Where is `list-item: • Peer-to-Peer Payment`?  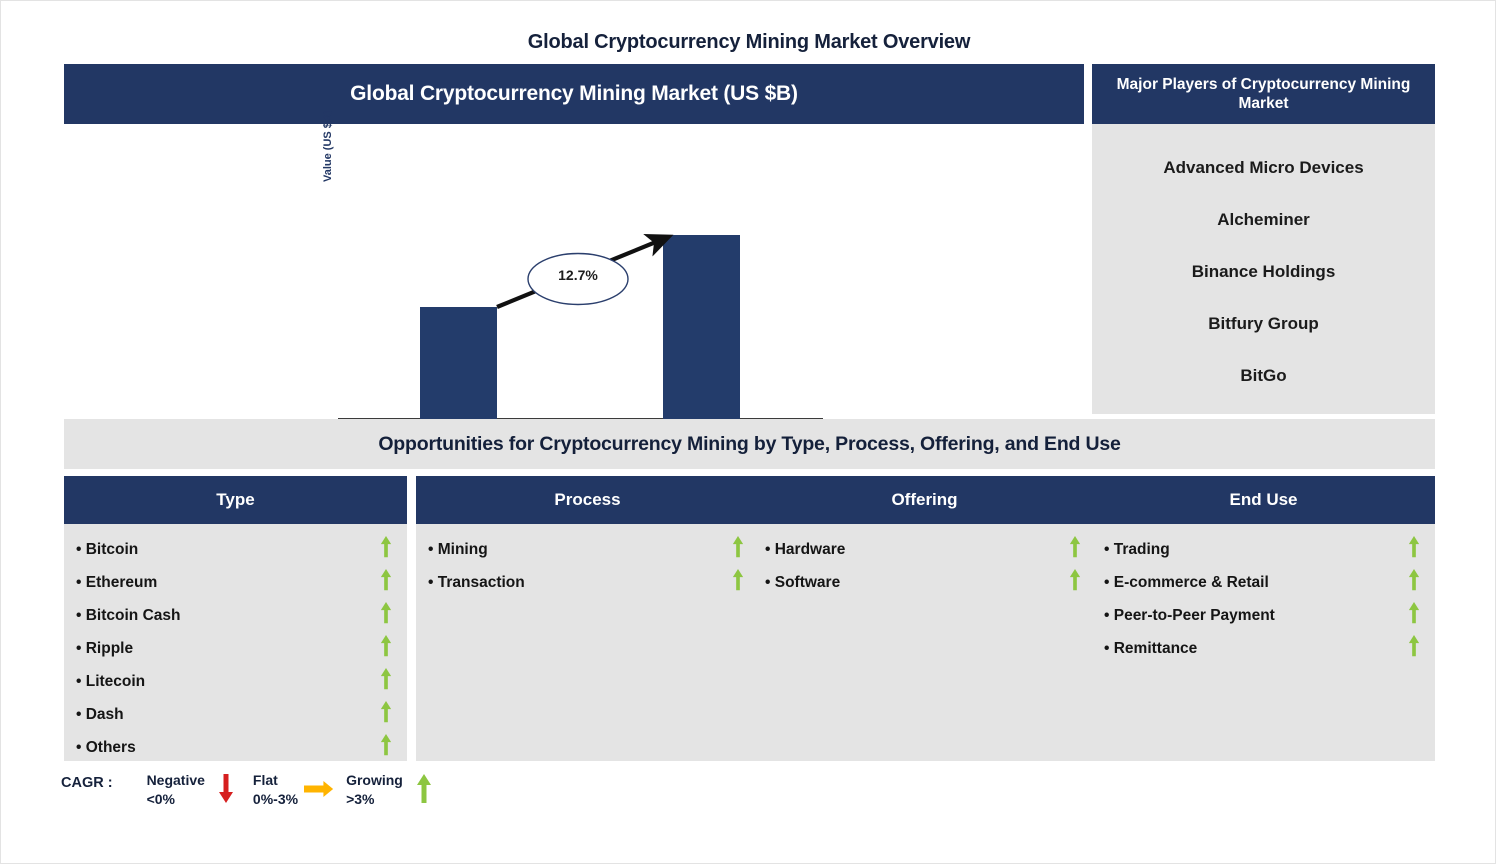 list-item: • Peer-to-Peer Payment is located at coordinates (1263, 615).